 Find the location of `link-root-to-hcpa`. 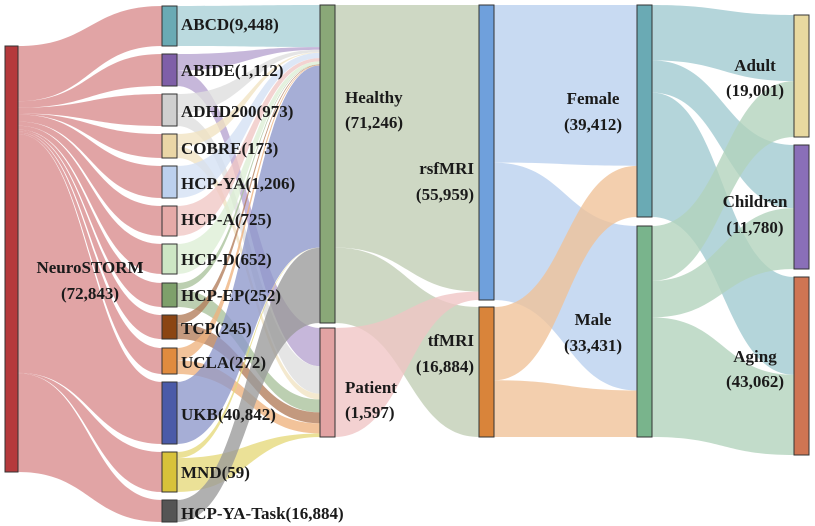

link-root-to-hcpa is located at coordinates (90, 178).